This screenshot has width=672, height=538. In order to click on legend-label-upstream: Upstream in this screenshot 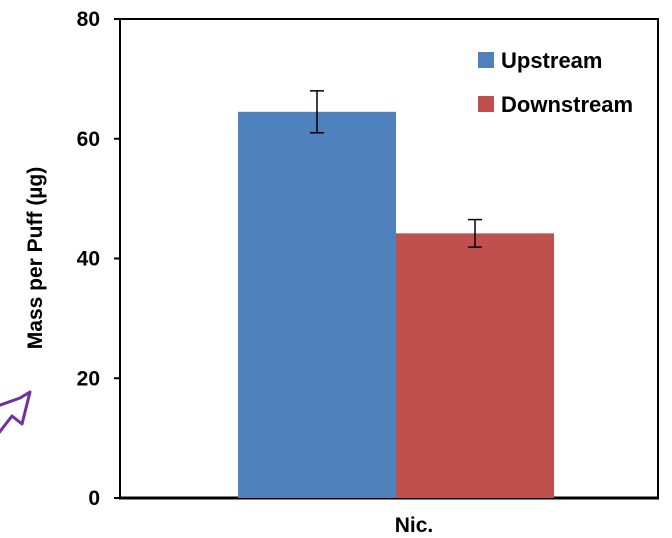, I will do `click(551, 60)`.